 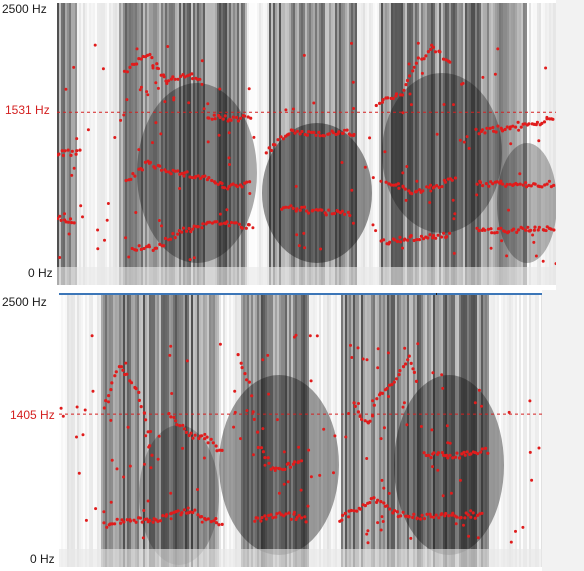 What do you see at coordinates (32, 415) in the screenshot?
I see `cursor-frequency-label: 1405 Hz` at bounding box center [32, 415].